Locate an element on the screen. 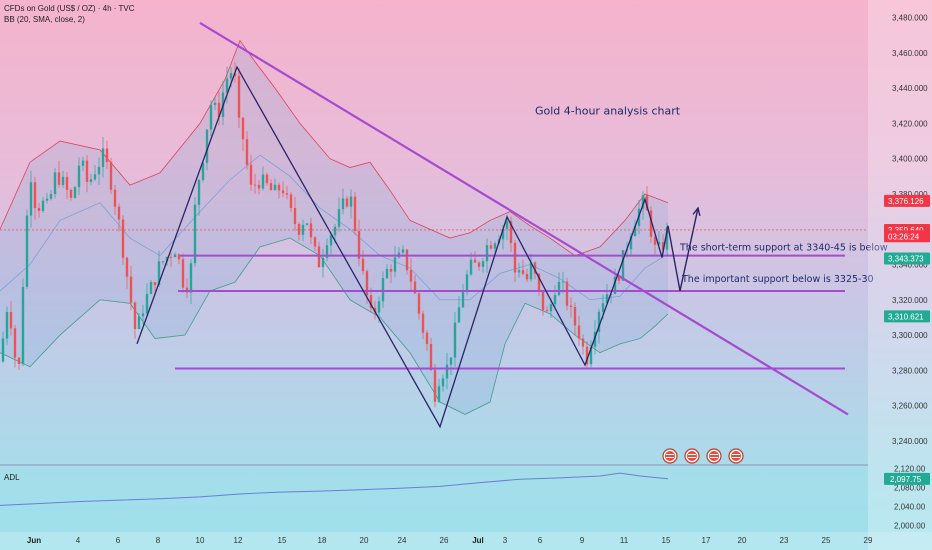 This screenshot has width=932, height=550. adl-pane-bg is located at coordinates (434, 498).